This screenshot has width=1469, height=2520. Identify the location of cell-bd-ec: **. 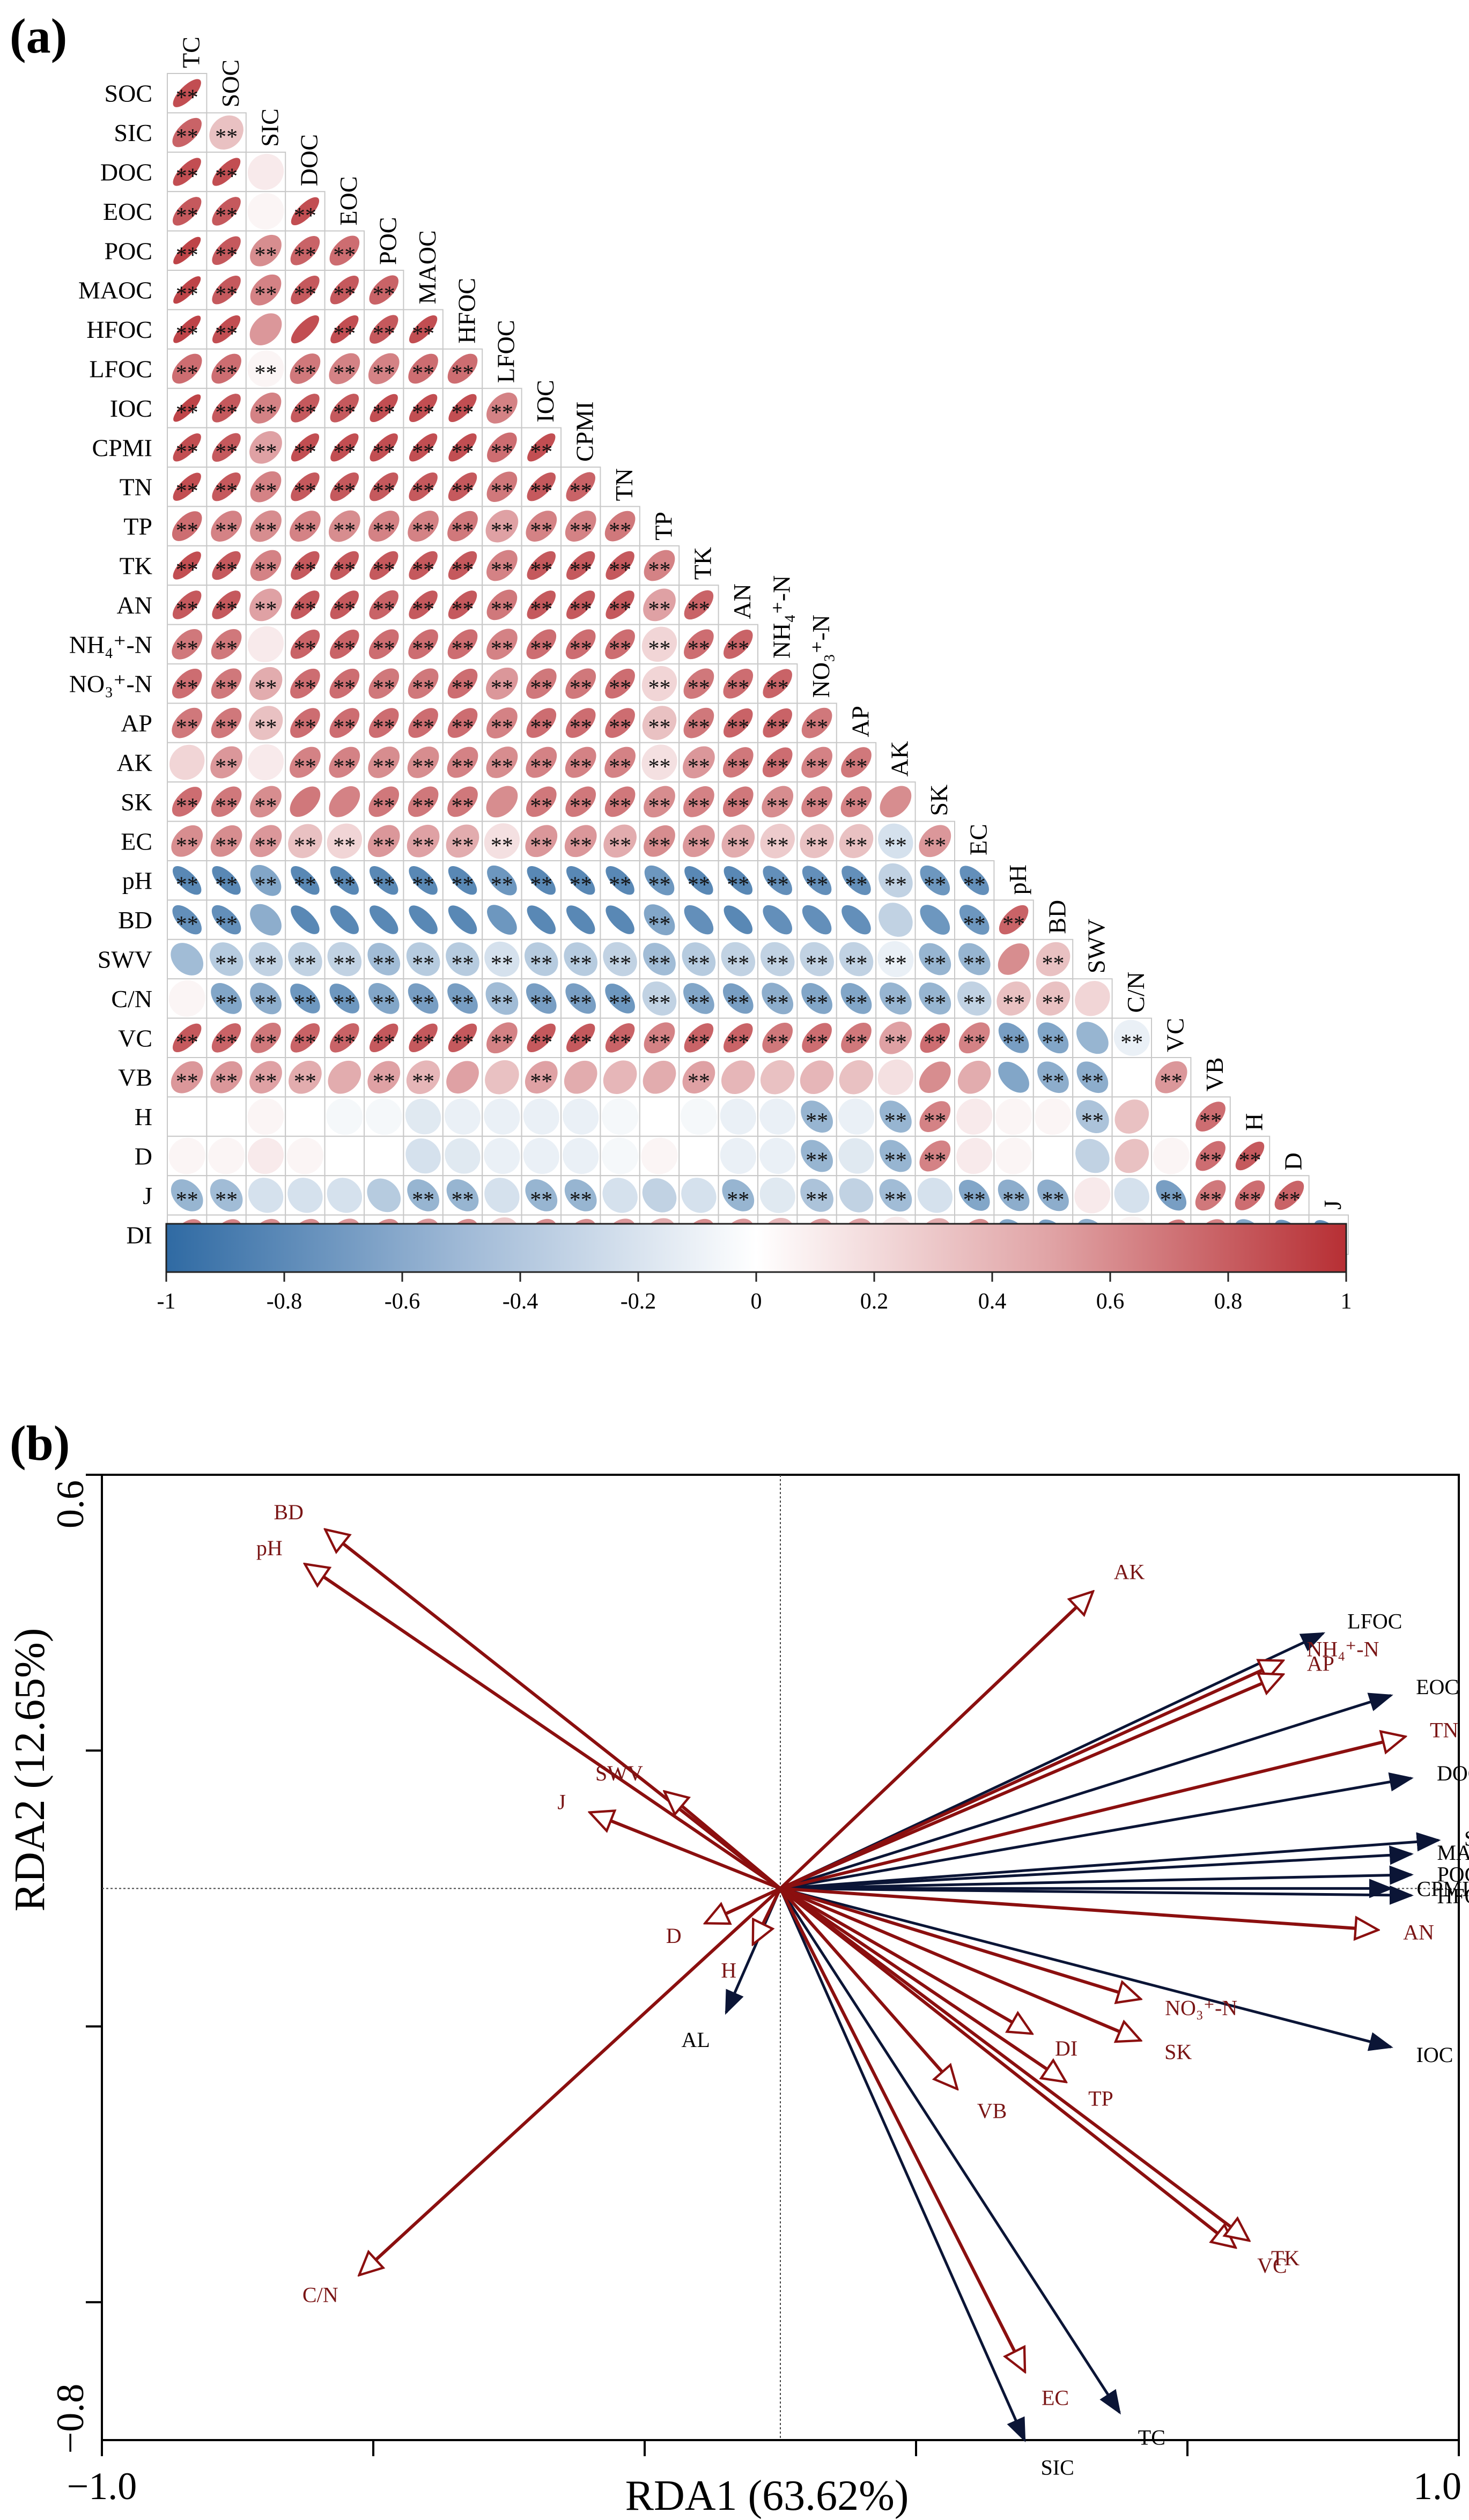
(975, 919).